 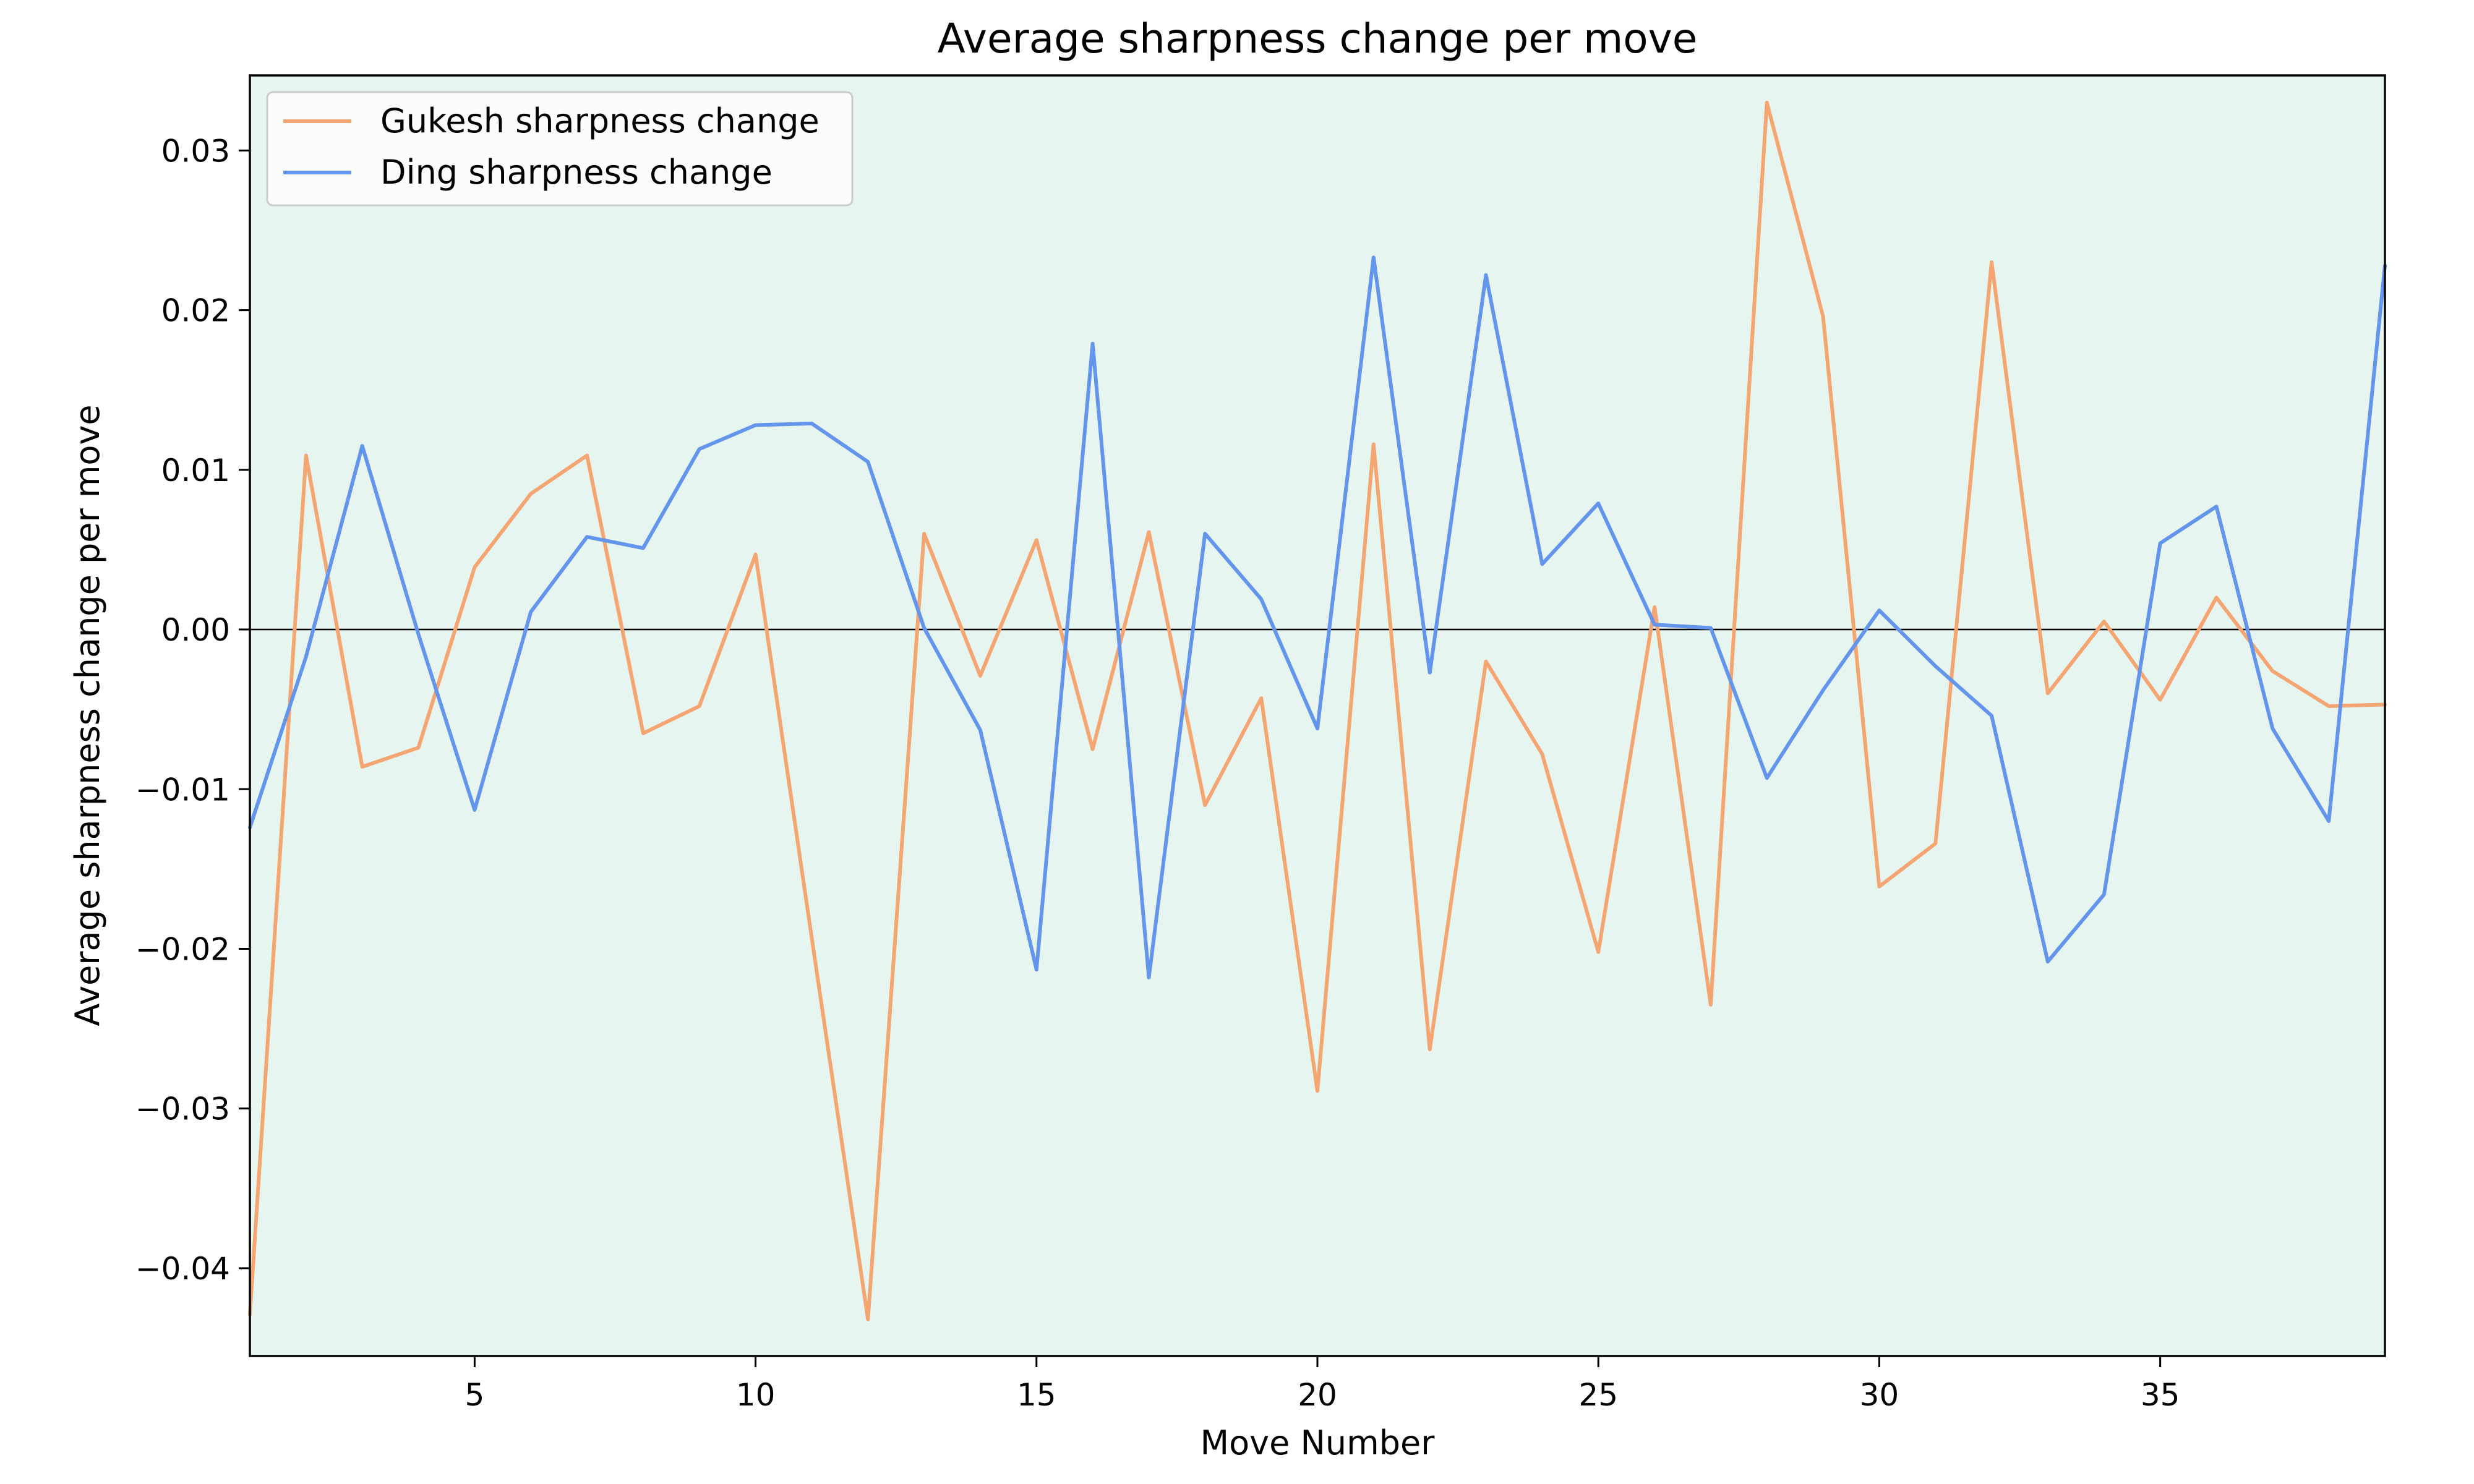 I want to click on x-tick-label: 10, so click(x=756, y=1395).